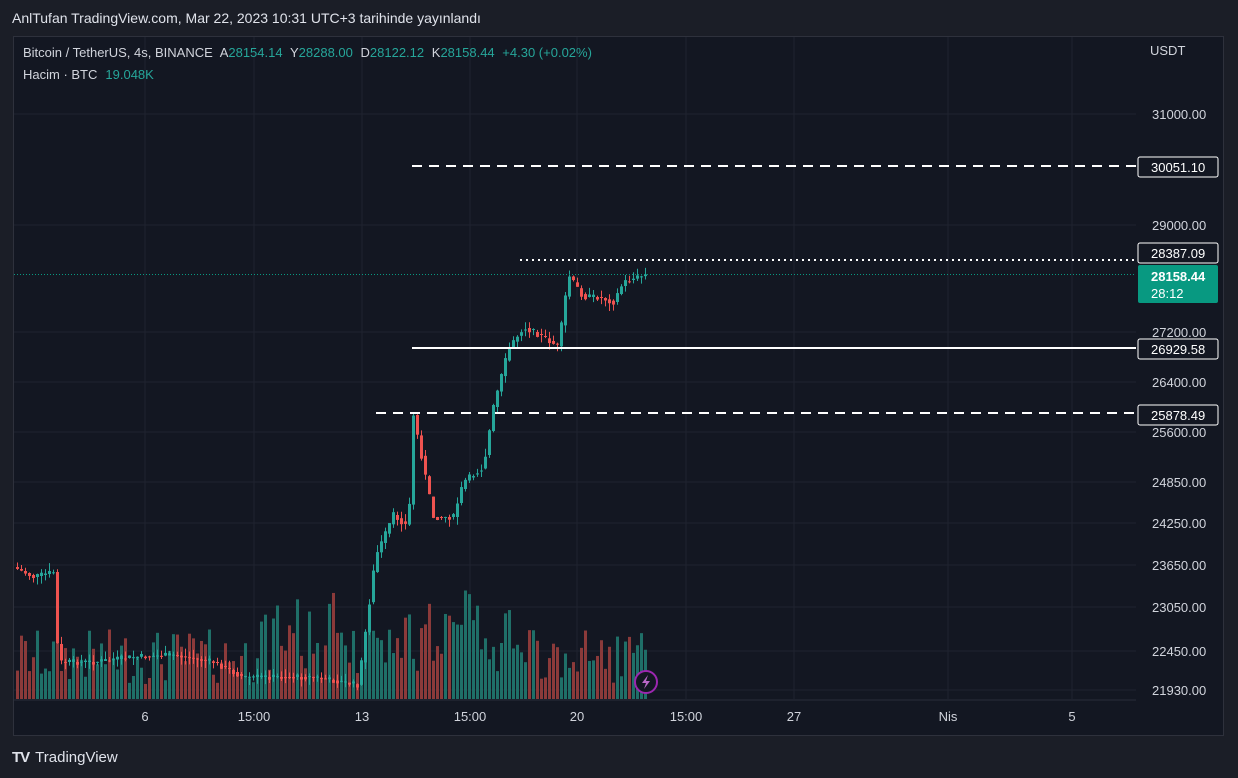  I want to click on open-value: 28154.14, so click(255, 52).